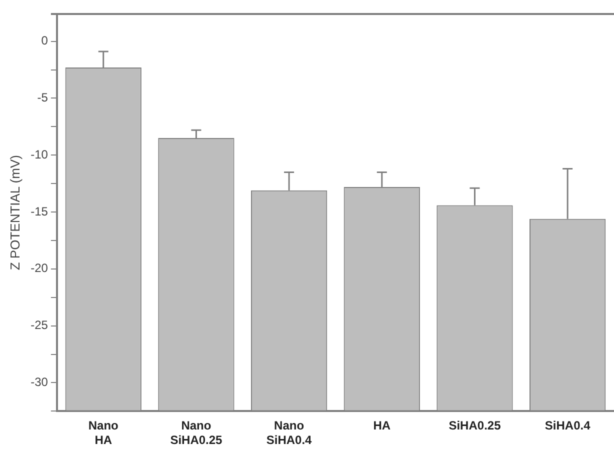  Describe the element at coordinates (39, 154) in the screenshot. I see `y-tick-label: -10` at that location.